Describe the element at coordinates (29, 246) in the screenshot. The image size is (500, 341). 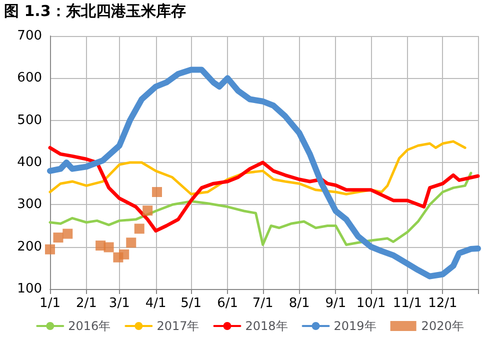
I see `y-tick-label: 200` at that location.